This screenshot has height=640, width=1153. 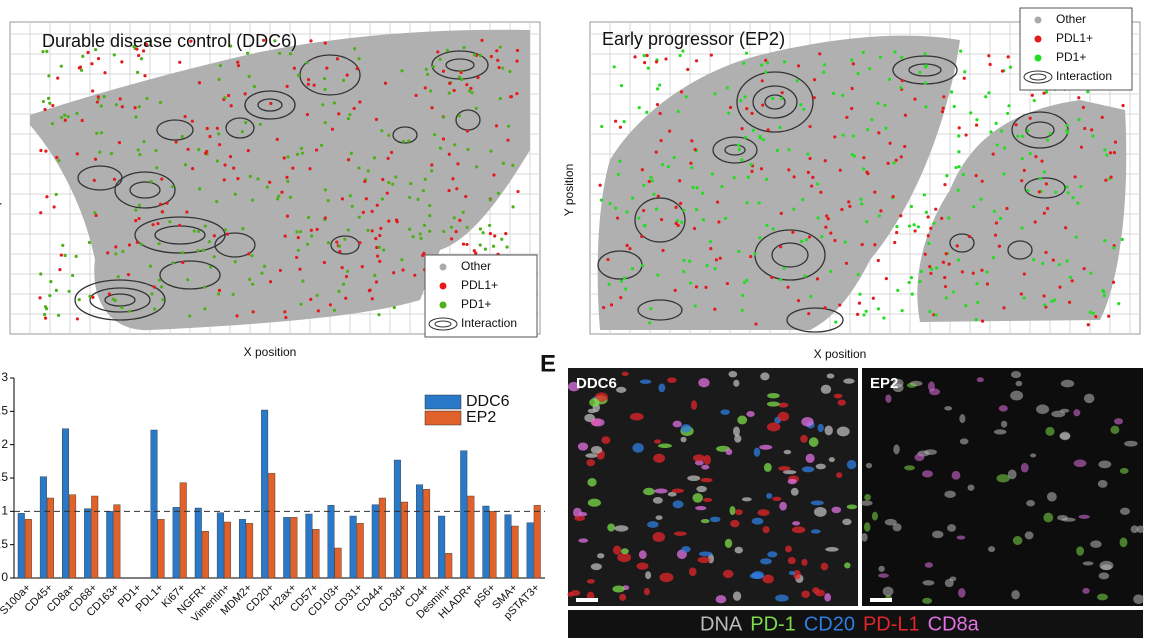 What do you see at coordinates (569, 190) in the screenshot?
I see `y-axis-label: Y position` at bounding box center [569, 190].